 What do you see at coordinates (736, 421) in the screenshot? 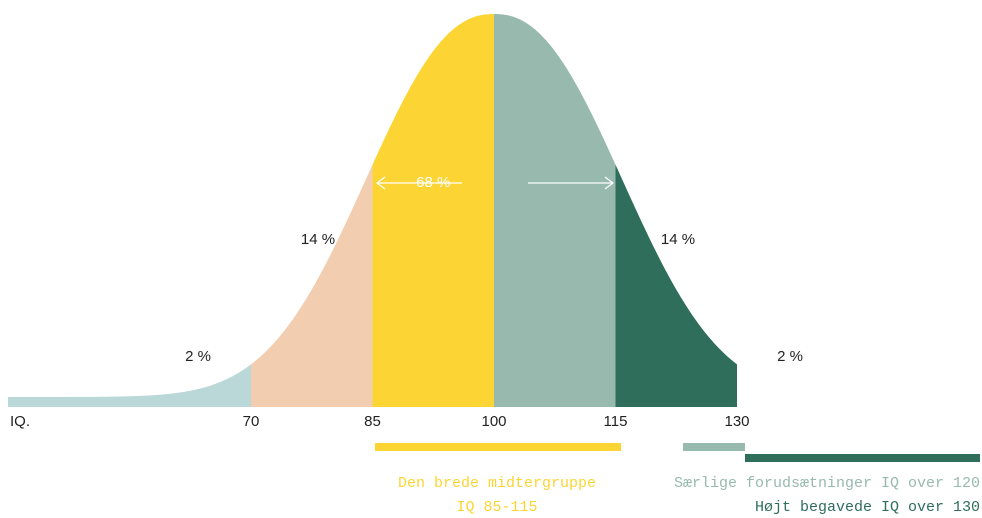
I see `x-tick-label: 130` at bounding box center [736, 421].